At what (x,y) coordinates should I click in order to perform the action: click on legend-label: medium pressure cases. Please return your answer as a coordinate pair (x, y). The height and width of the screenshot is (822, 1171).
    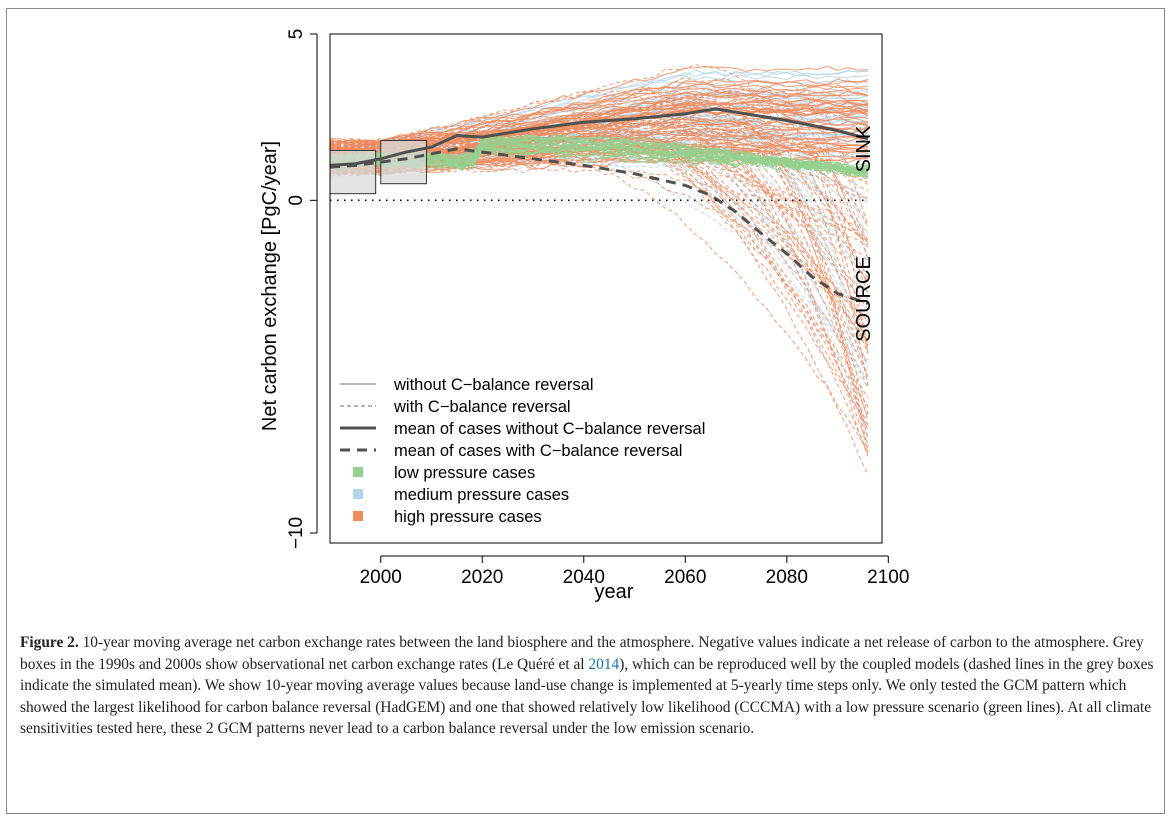
    Looking at the image, I should click on (481, 495).